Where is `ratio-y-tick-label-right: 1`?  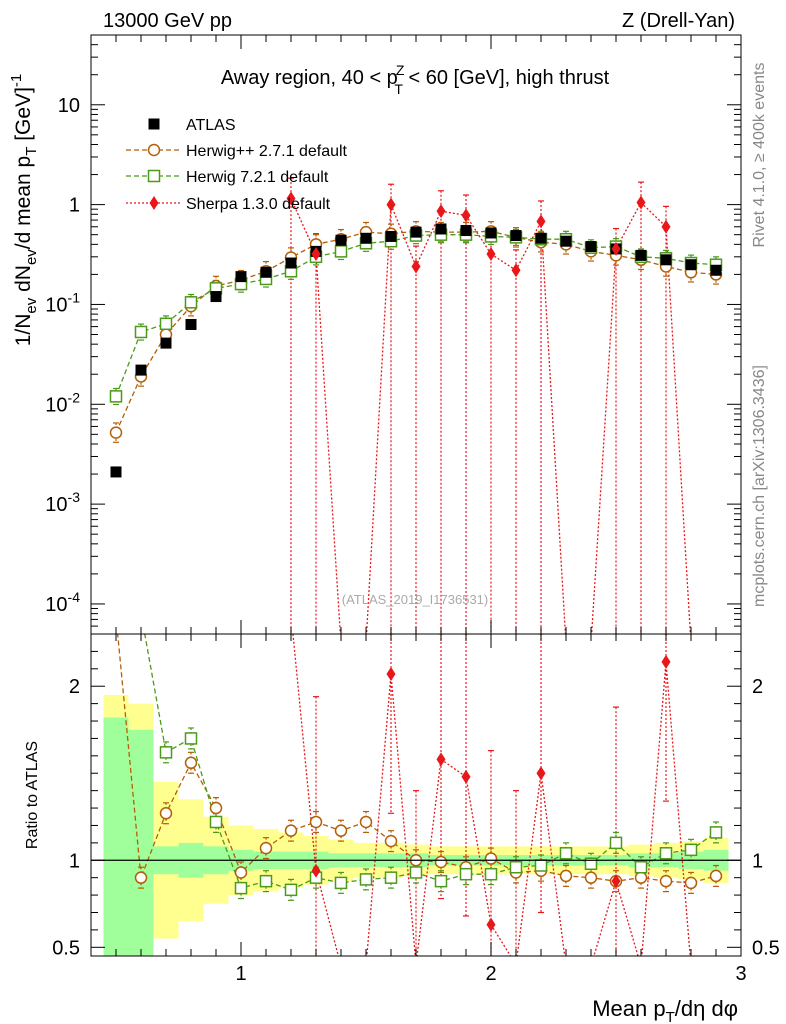 ratio-y-tick-label-right: 1 is located at coordinates (757, 861).